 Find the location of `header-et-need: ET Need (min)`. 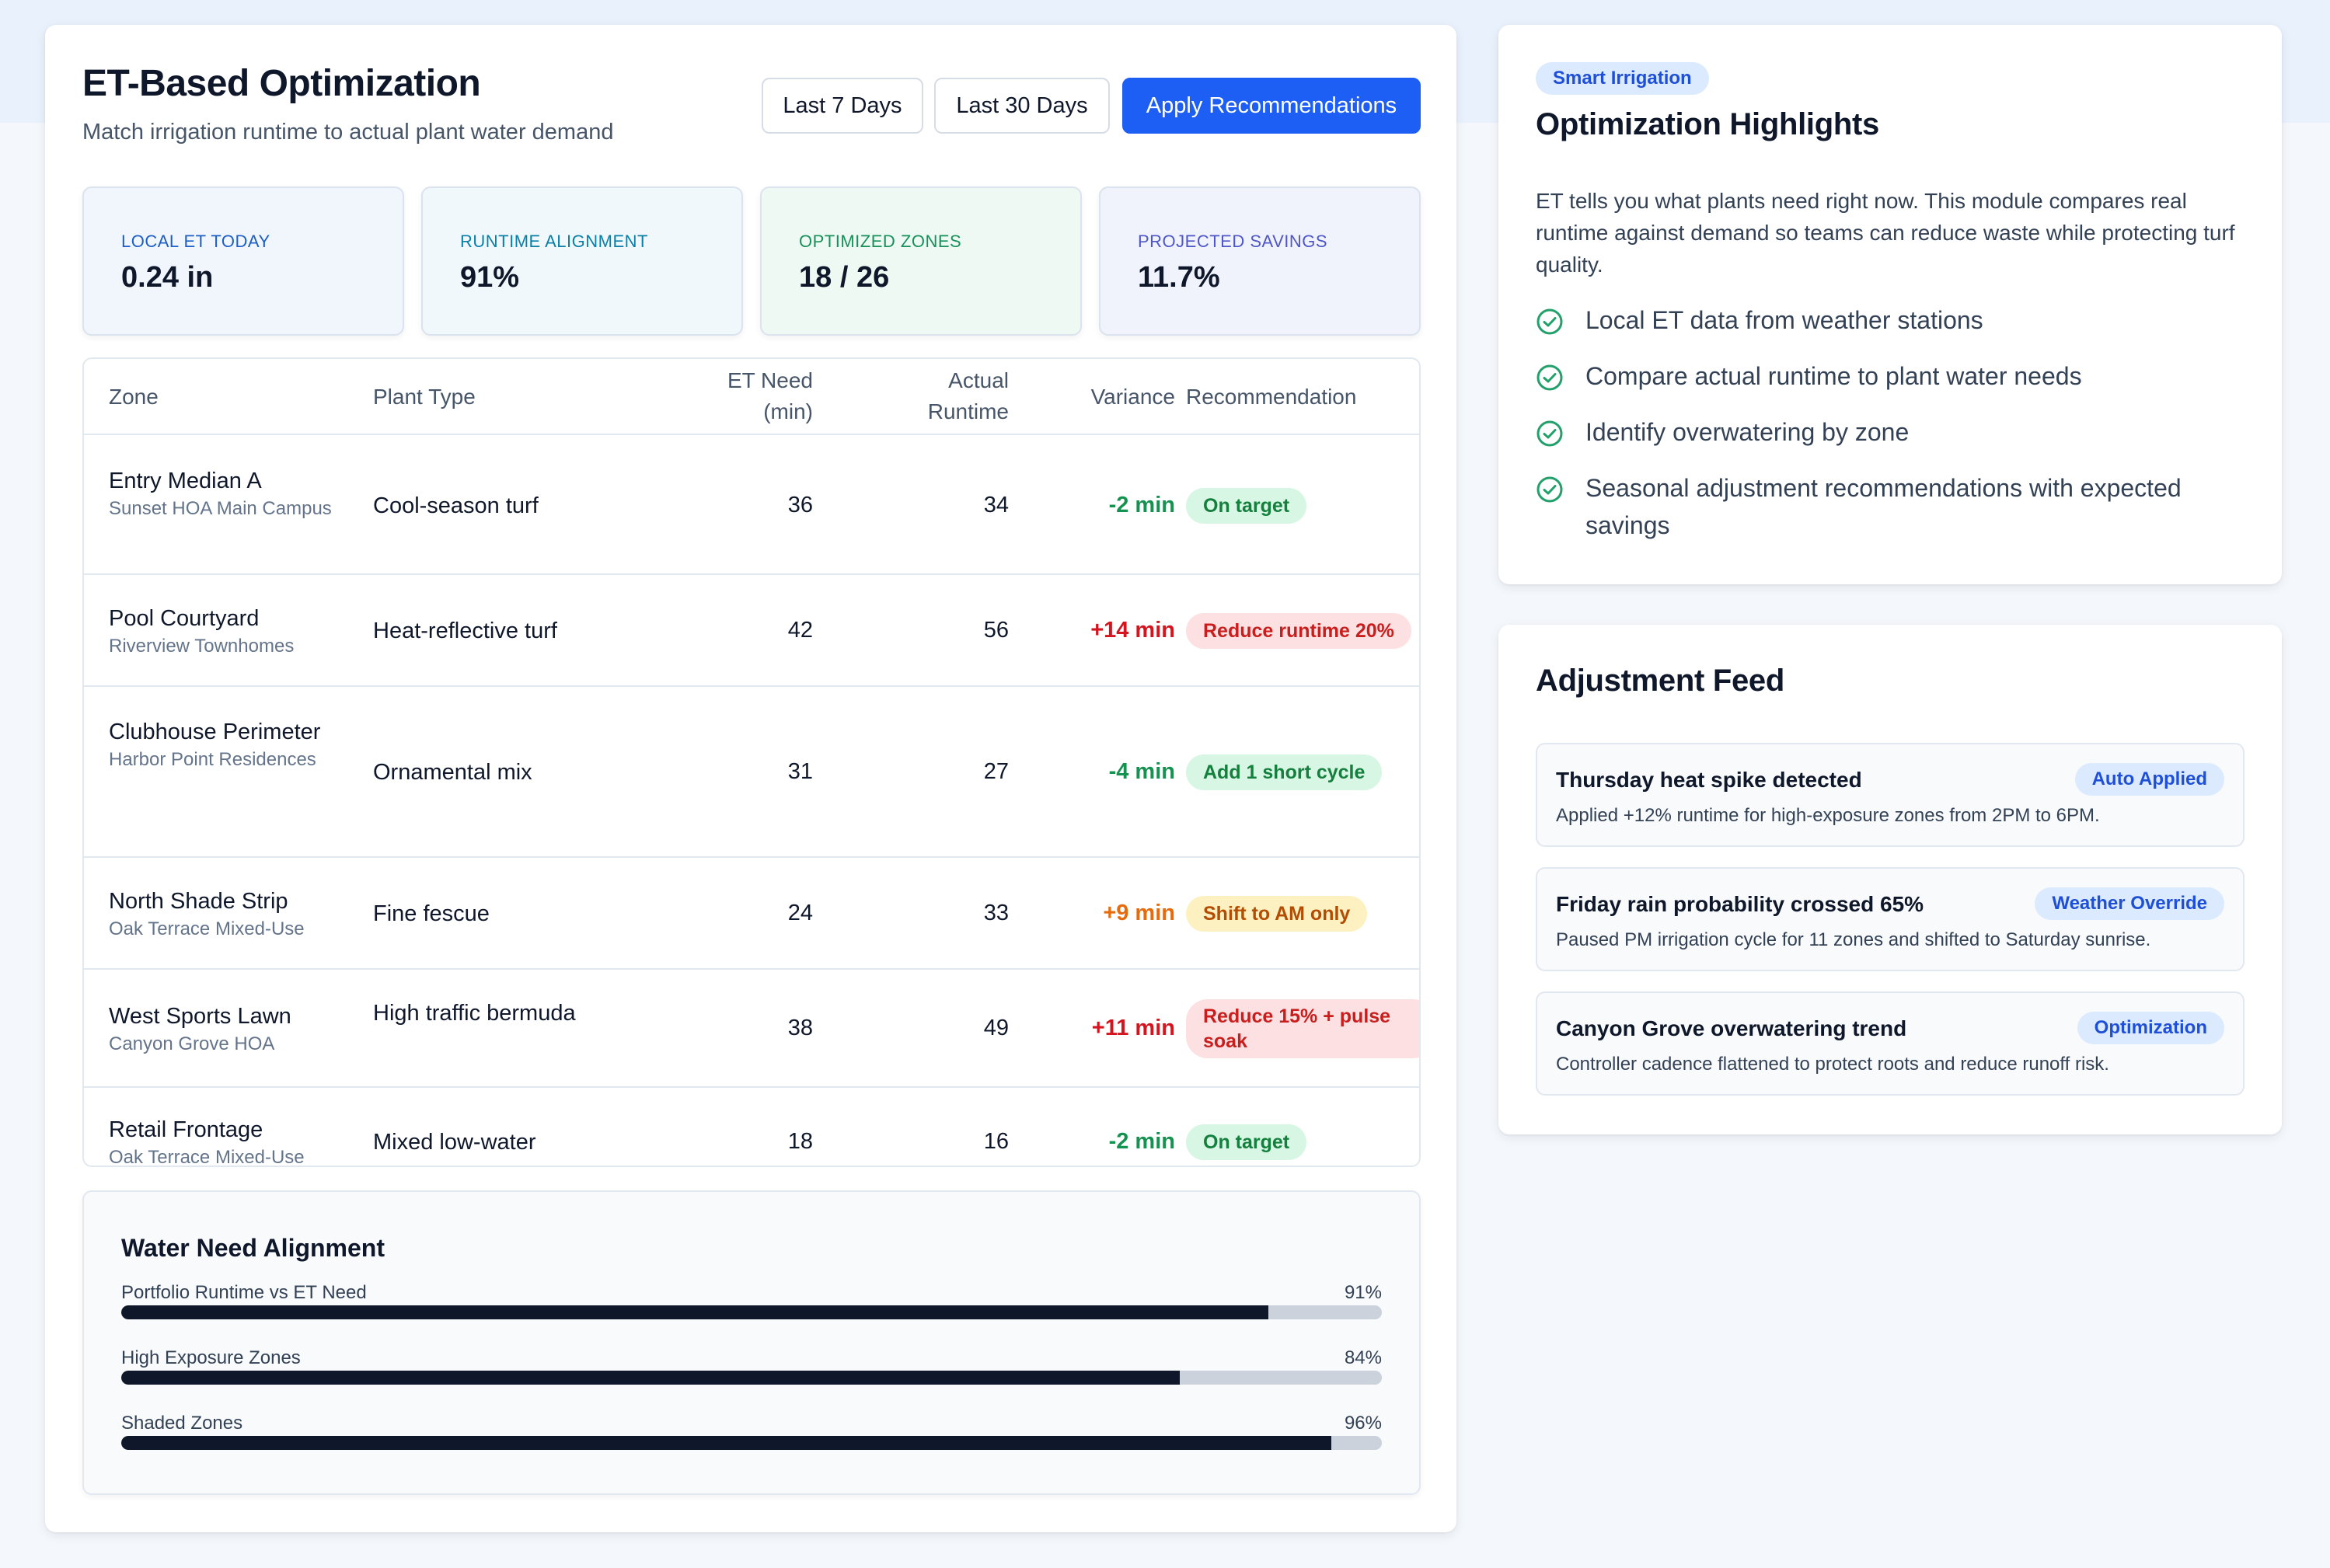

header-et-need: ET Need (min) is located at coordinates (720, 396).